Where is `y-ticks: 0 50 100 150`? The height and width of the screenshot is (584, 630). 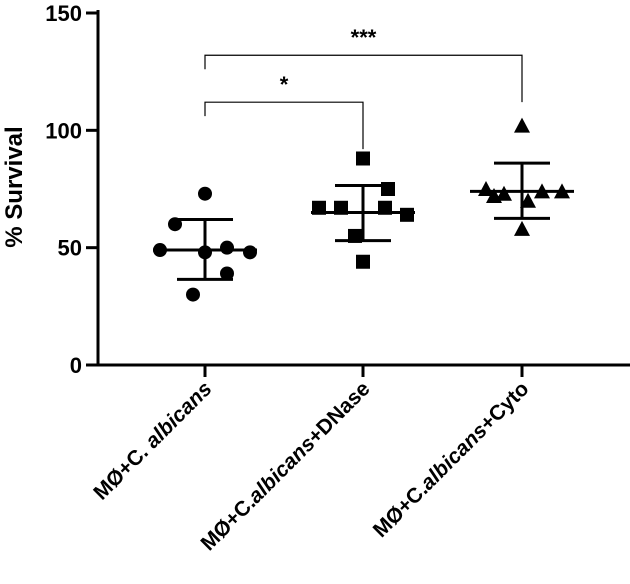 y-ticks: 0 50 100 150 is located at coordinates (71, 189).